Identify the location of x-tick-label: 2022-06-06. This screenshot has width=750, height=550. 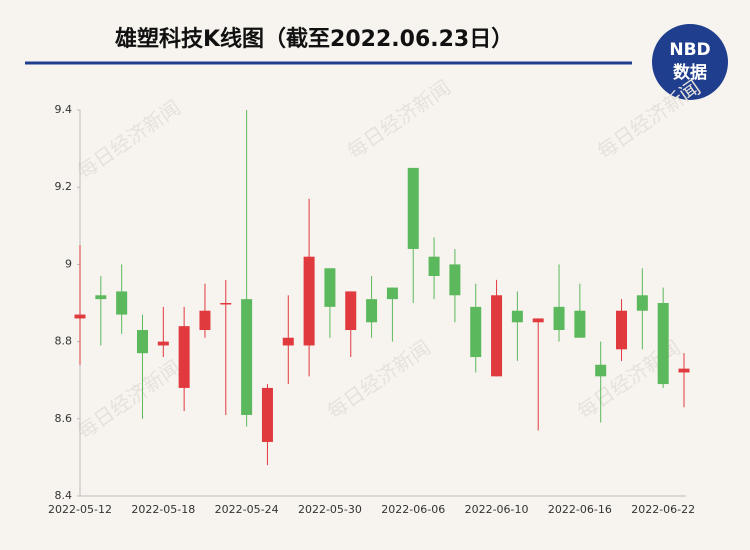
(413, 509).